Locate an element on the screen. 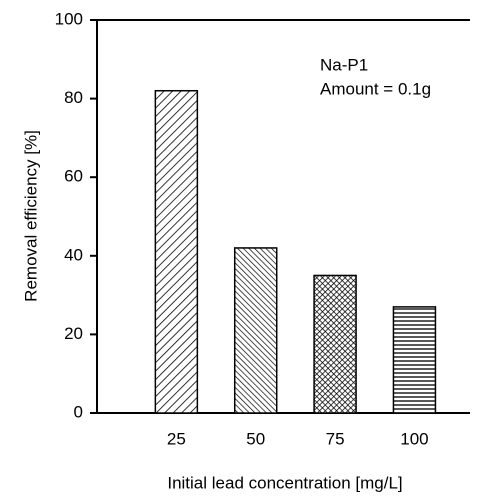 Image resolution: width=486 pixels, height=498 pixels. y-tick-label: 80 is located at coordinates (73, 97).